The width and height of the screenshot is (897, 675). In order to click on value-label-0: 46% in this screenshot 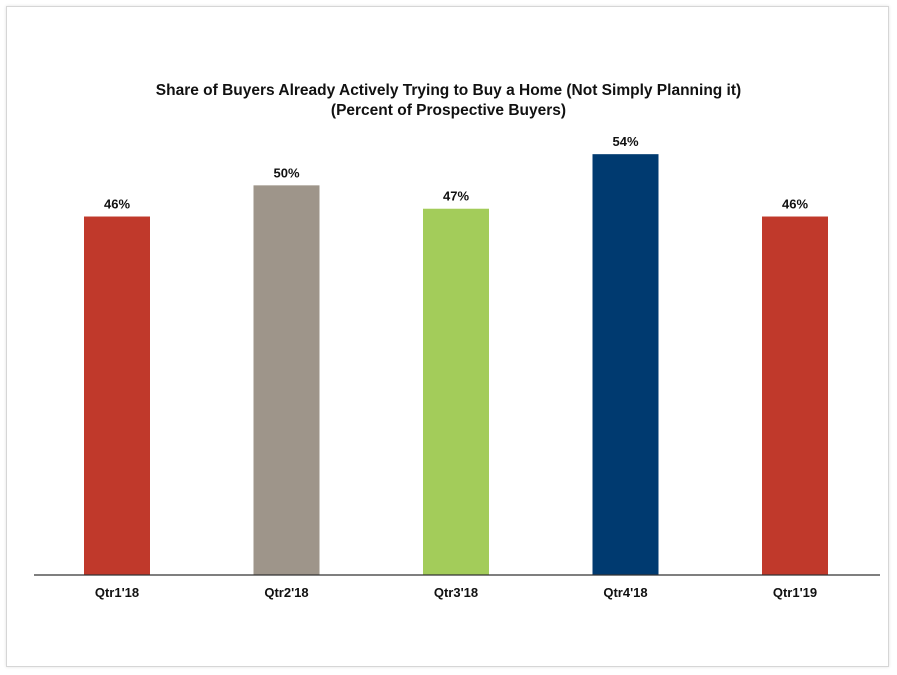, I will do `click(117, 204)`.